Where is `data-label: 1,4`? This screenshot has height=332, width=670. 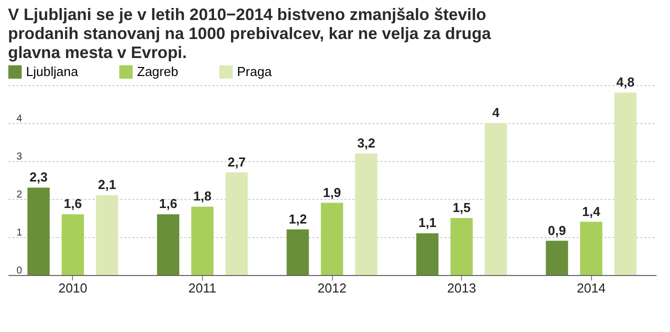
data-label: 1,4 is located at coordinates (592, 211).